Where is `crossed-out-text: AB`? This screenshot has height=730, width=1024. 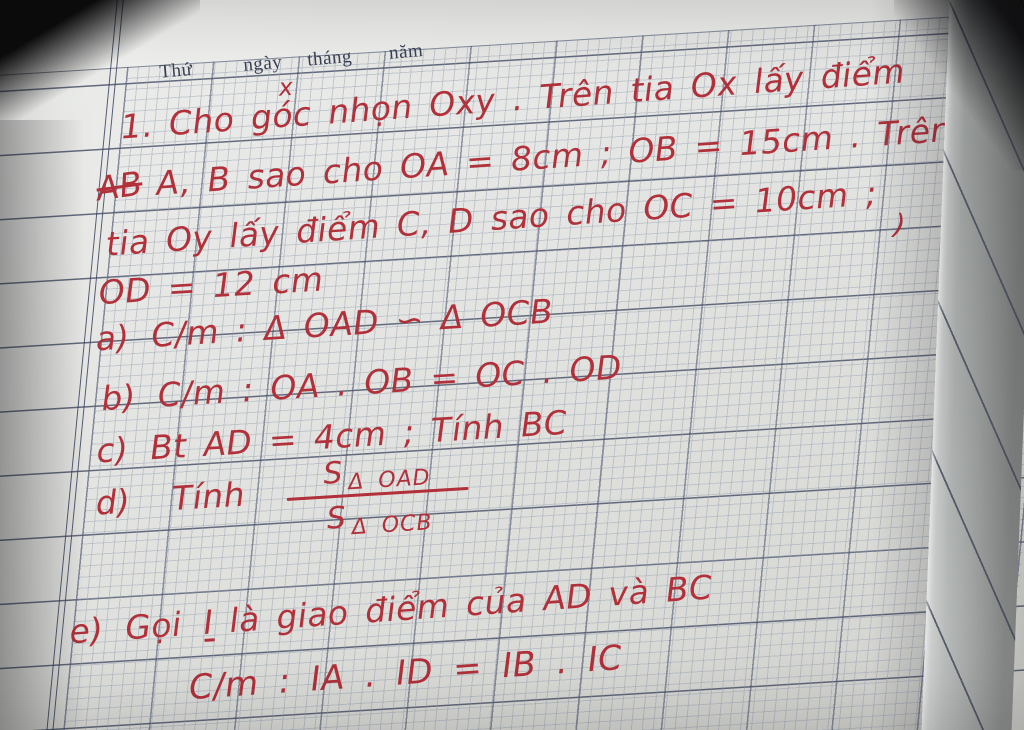
crossed-out-text: AB is located at coordinates (119, 186).